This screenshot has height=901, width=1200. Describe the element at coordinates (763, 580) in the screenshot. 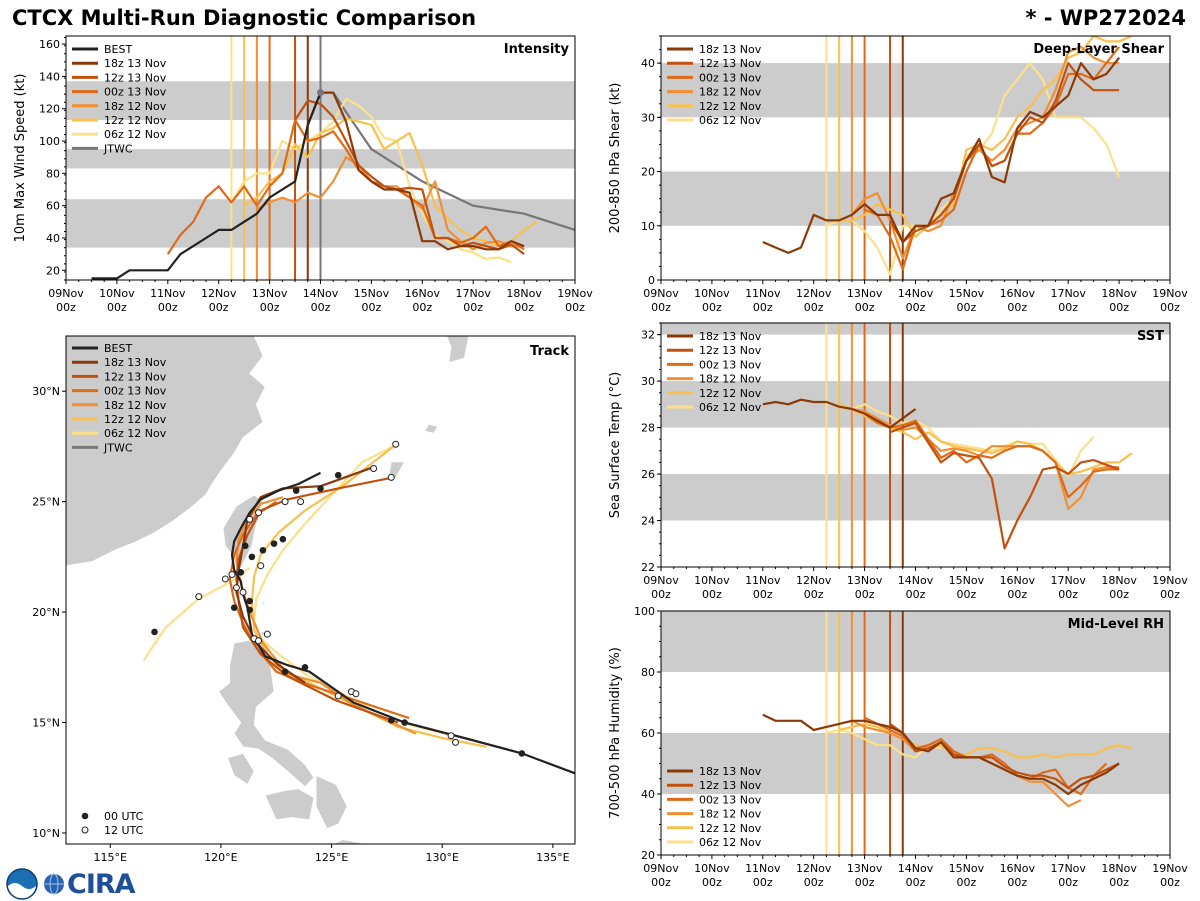

I see `sst-xtick-label: 11Nov` at that location.